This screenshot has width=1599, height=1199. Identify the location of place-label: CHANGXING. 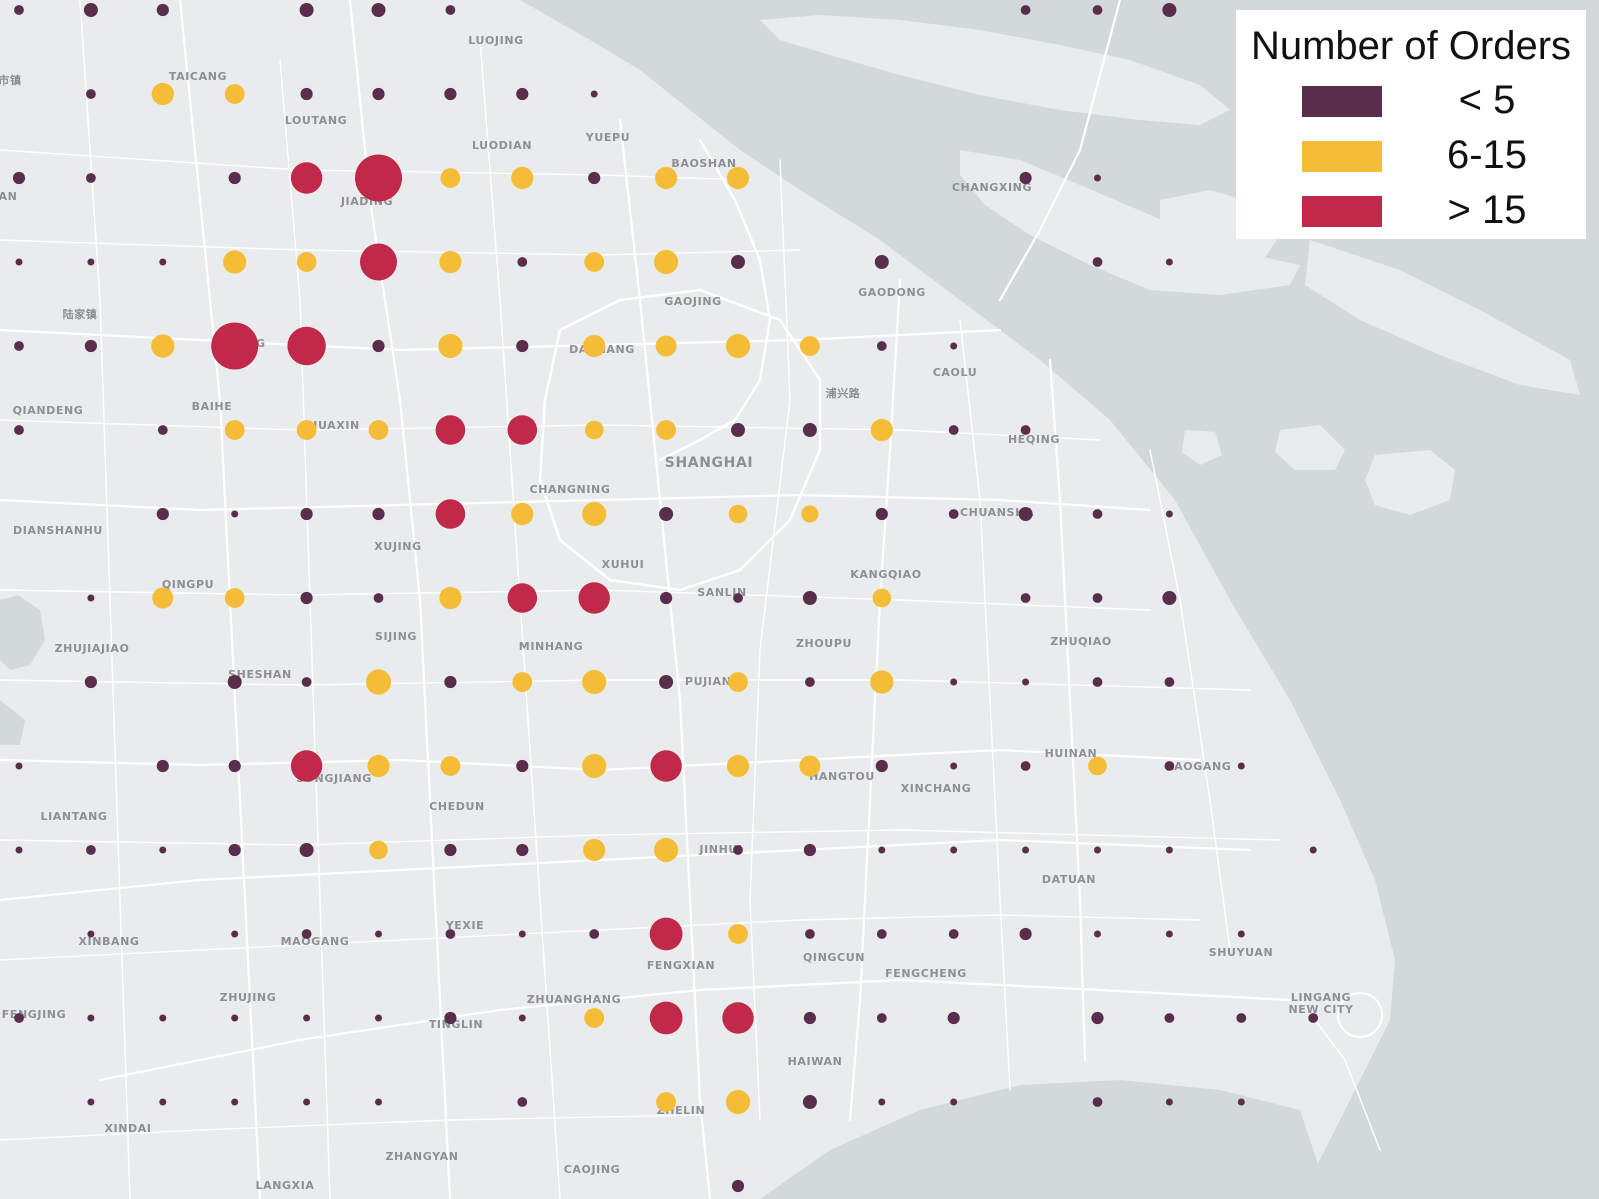
(992, 187).